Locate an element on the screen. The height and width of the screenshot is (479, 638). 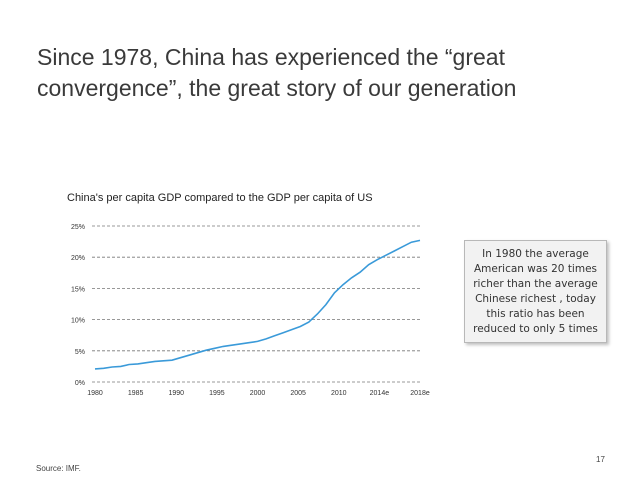
page-number: 17 is located at coordinates (600, 459).